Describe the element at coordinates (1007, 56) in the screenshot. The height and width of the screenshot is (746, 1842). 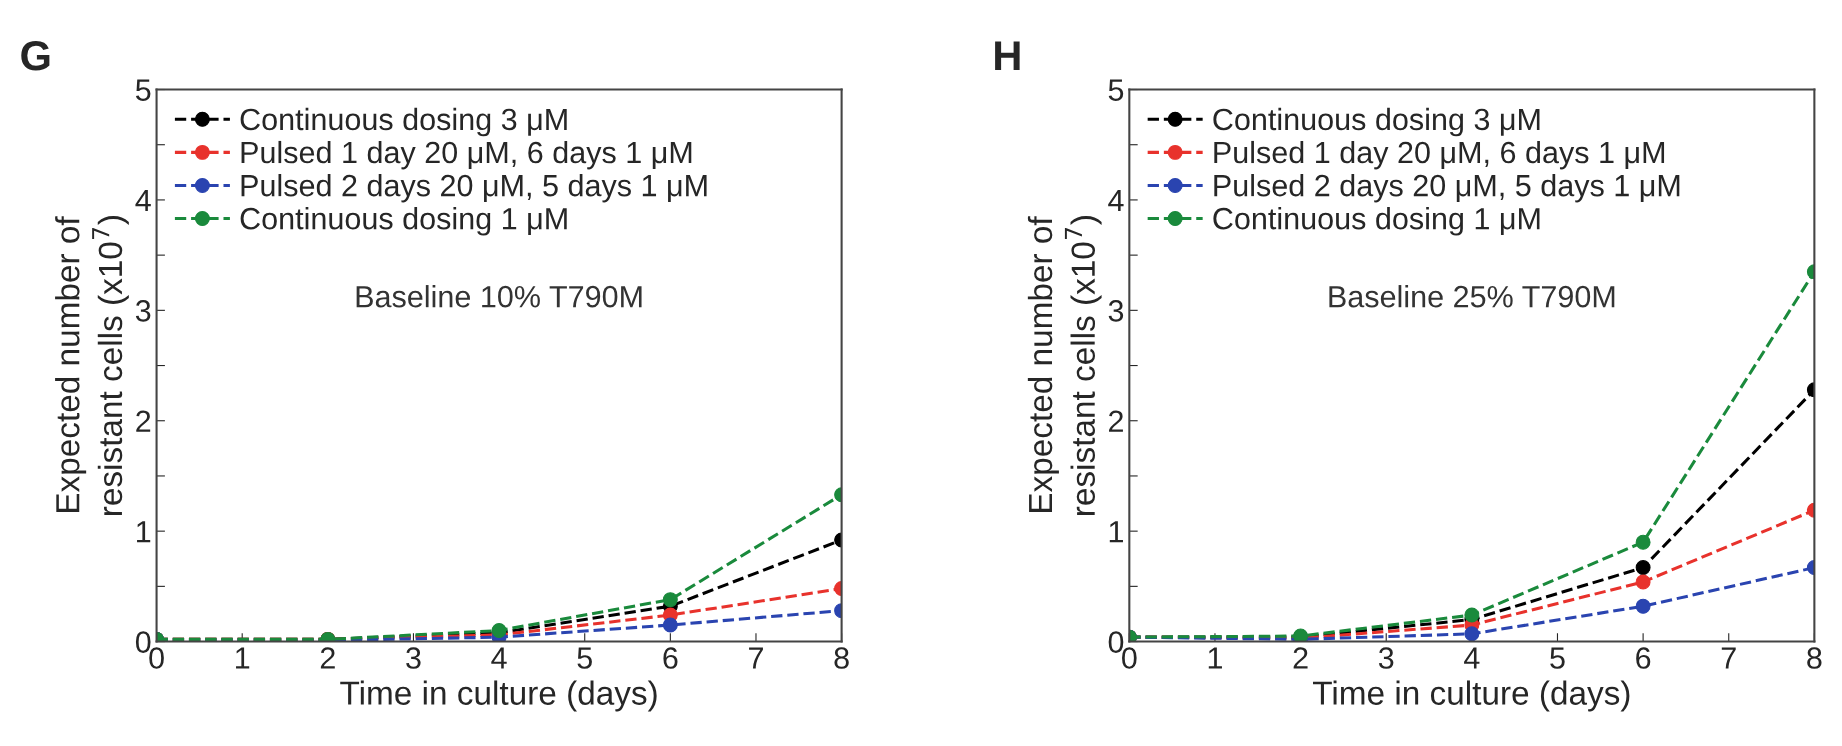
I see `chart-title: H` at that location.